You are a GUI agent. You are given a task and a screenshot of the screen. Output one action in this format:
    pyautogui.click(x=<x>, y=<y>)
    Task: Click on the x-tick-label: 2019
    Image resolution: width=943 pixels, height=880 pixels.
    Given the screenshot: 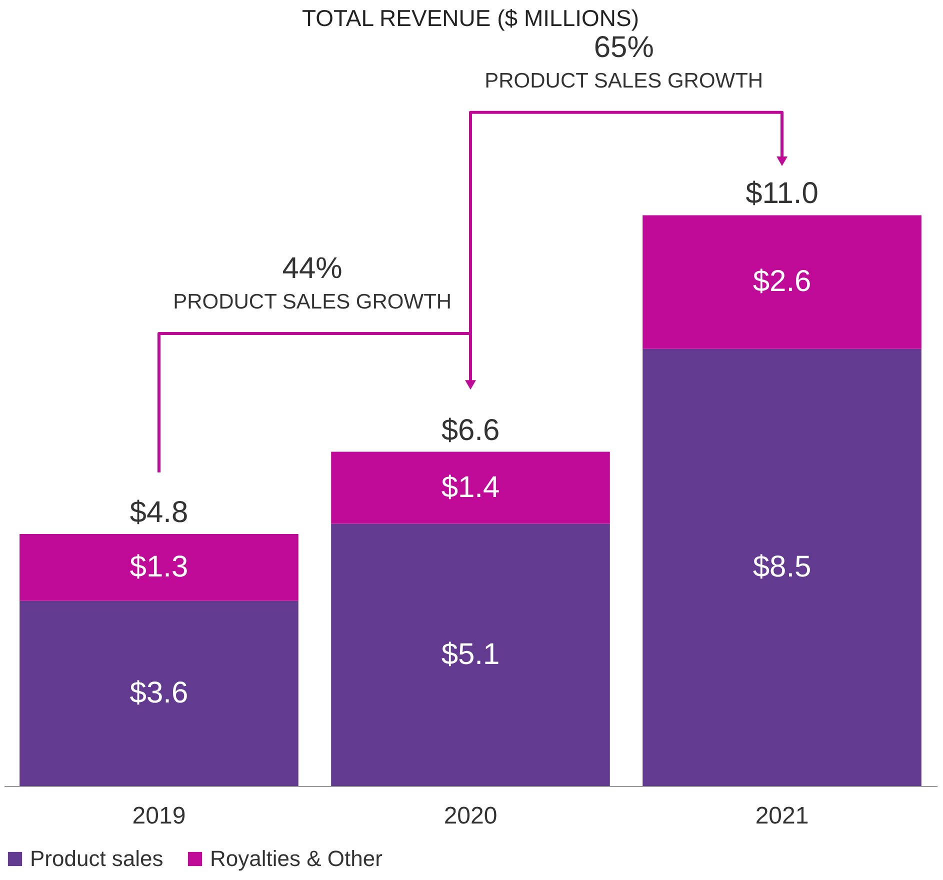 What is the action you would take?
    pyautogui.click(x=159, y=816)
    